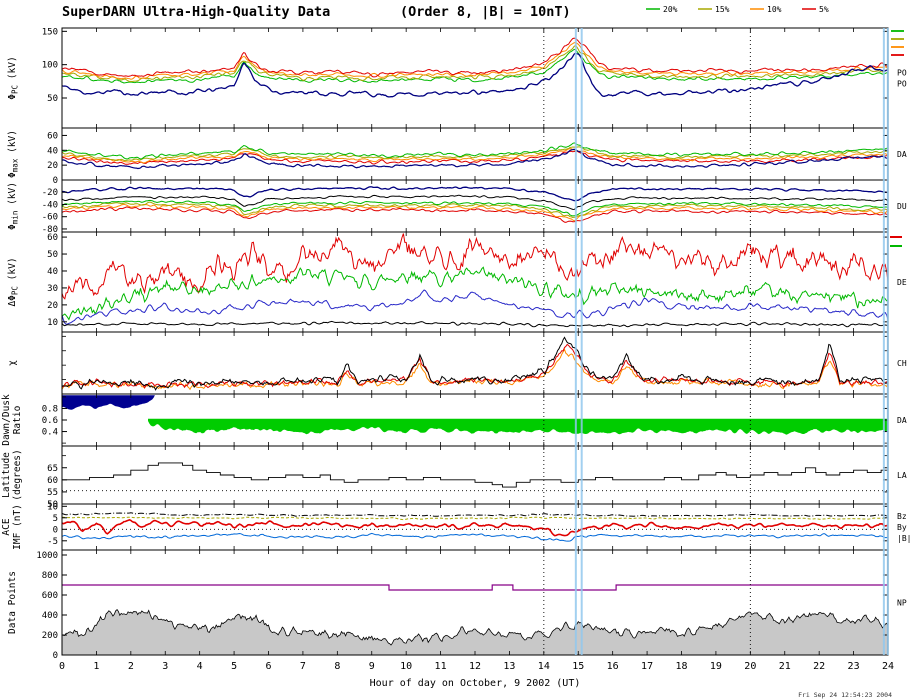 Image resolution: width=915 pixels, height=700 pixels. Describe the element at coordinates (475, 528) in the screenshot. I see `series-imf-bz` at that location.